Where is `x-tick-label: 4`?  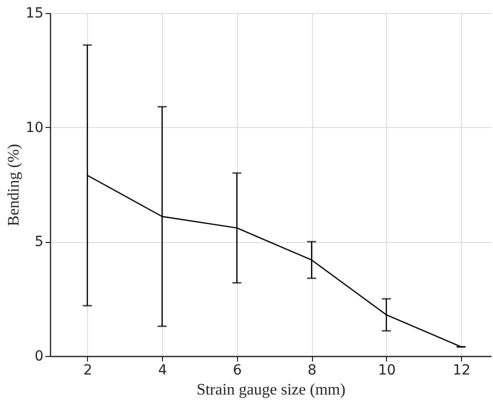 x-tick-label: 4 is located at coordinates (163, 370).